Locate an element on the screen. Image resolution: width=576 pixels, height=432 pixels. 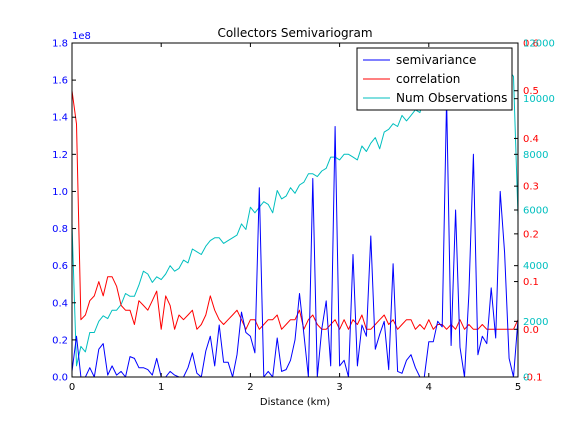
left-axis-scale: 1e8 is located at coordinates (81, 36).